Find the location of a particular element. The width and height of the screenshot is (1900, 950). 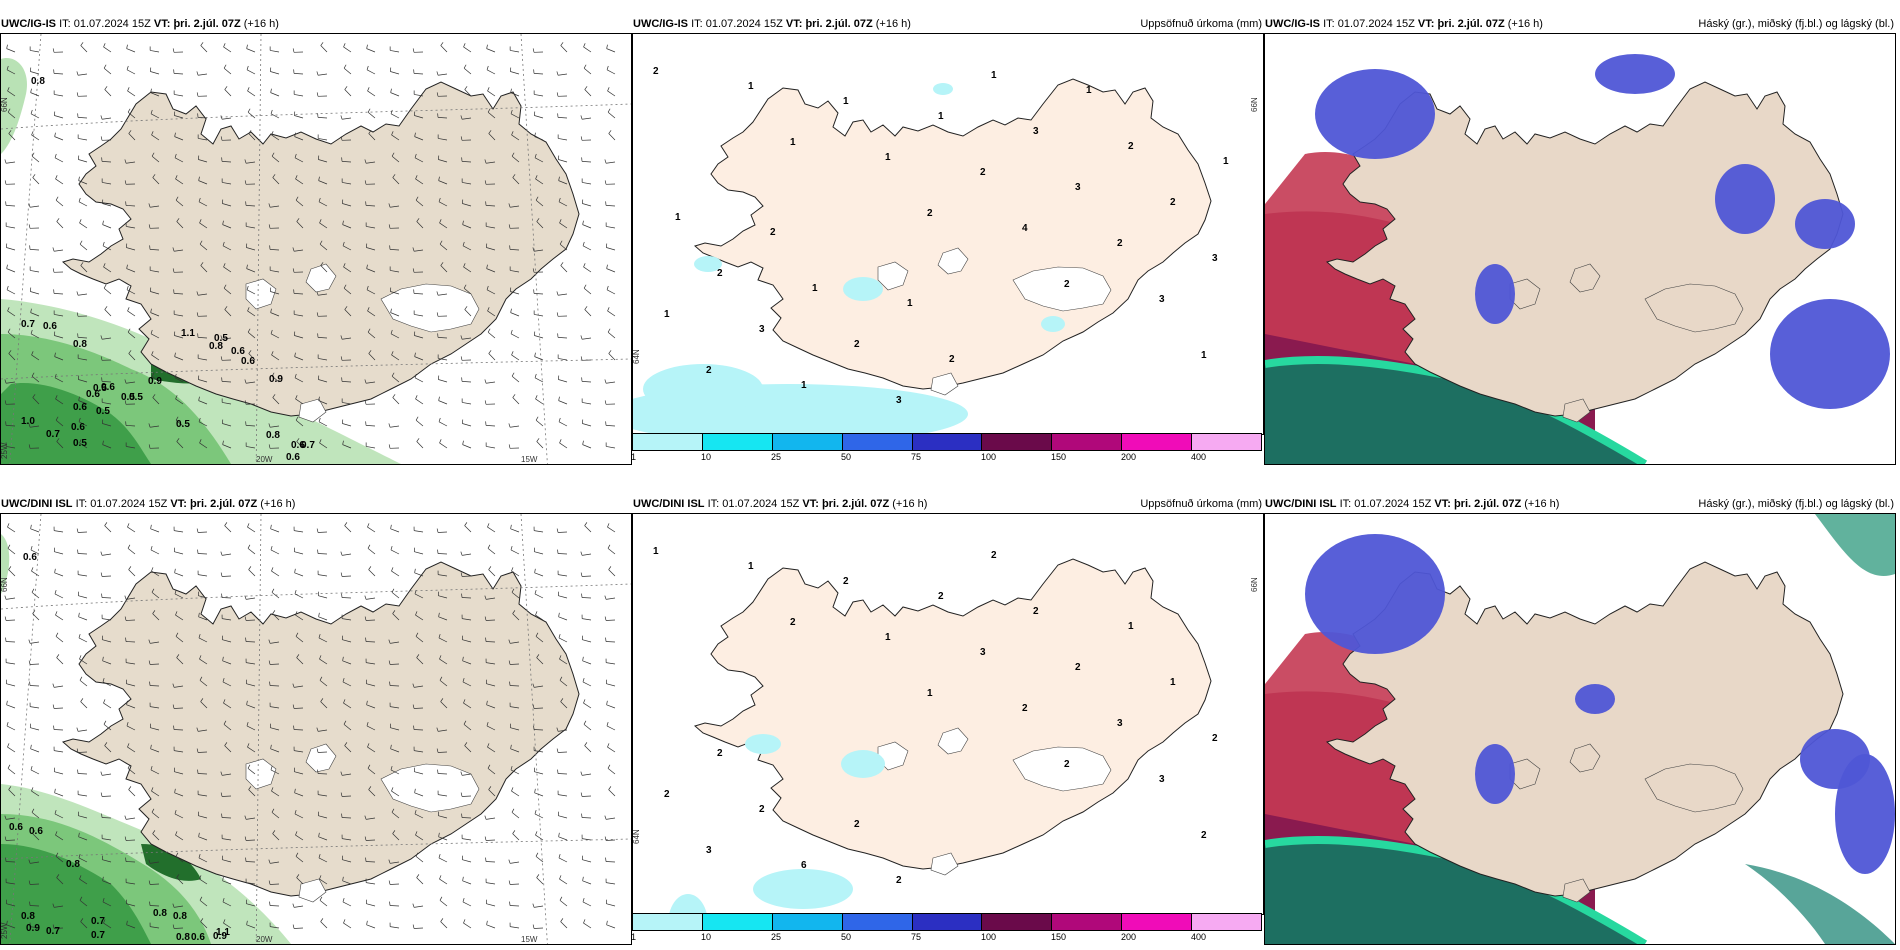

colorbar-tick: 75 is located at coordinates (916, 937).